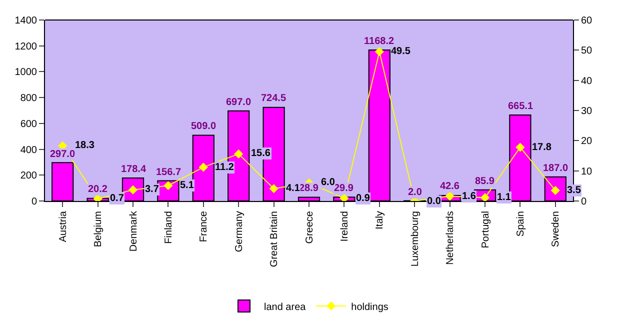 The height and width of the screenshot is (332, 618). What do you see at coordinates (168, 227) in the screenshot?
I see `x-tick-label: Finland` at bounding box center [168, 227].